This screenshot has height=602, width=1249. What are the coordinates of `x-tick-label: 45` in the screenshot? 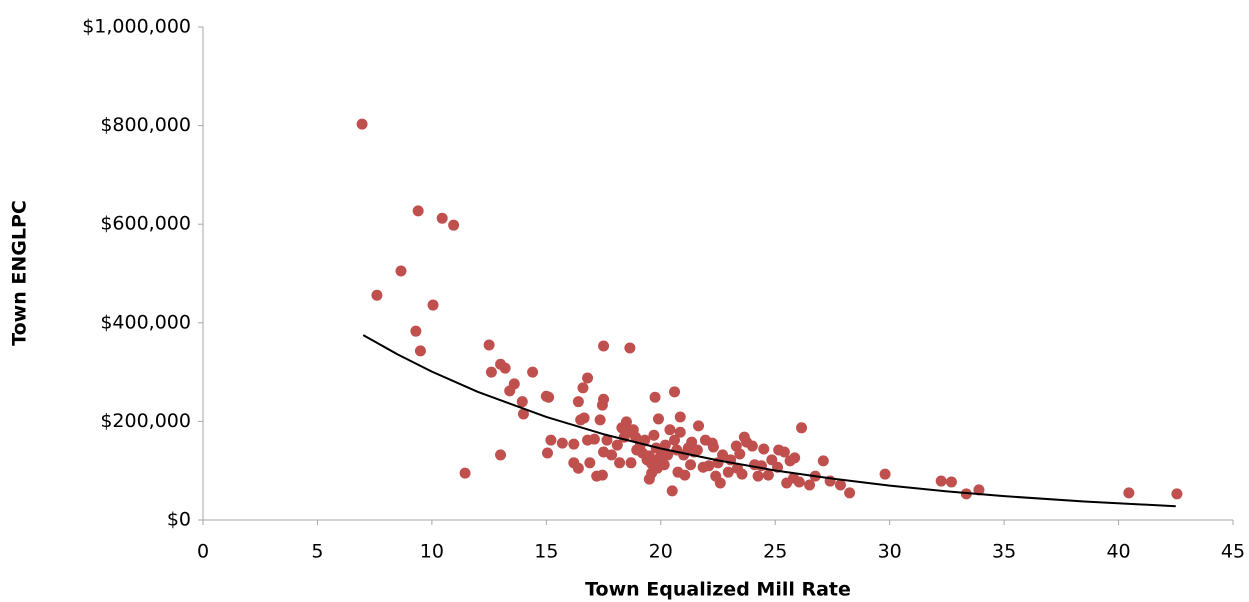 It's located at (1233, 552).